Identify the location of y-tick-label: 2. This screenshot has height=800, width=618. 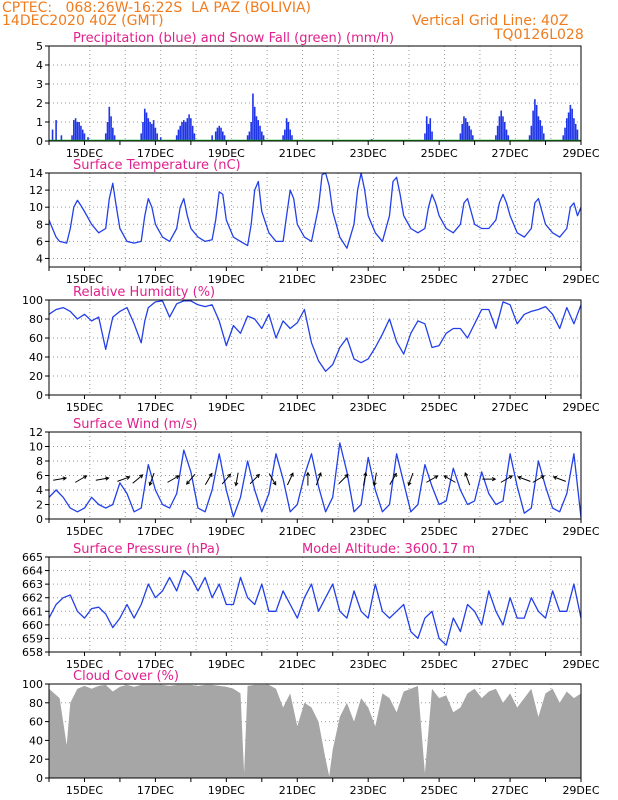
(39, 505).